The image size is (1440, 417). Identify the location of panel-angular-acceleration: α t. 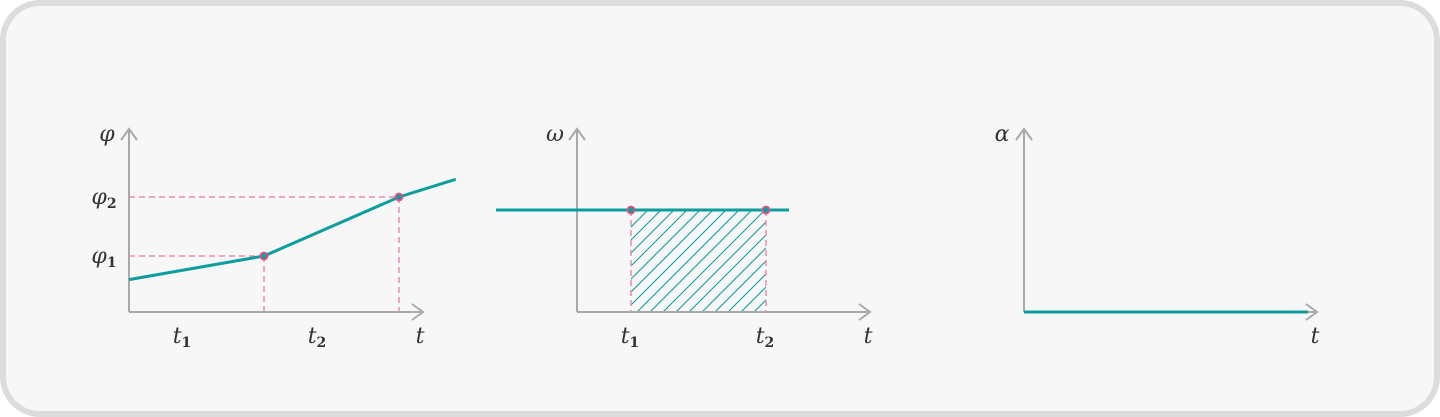
(1157, 235).